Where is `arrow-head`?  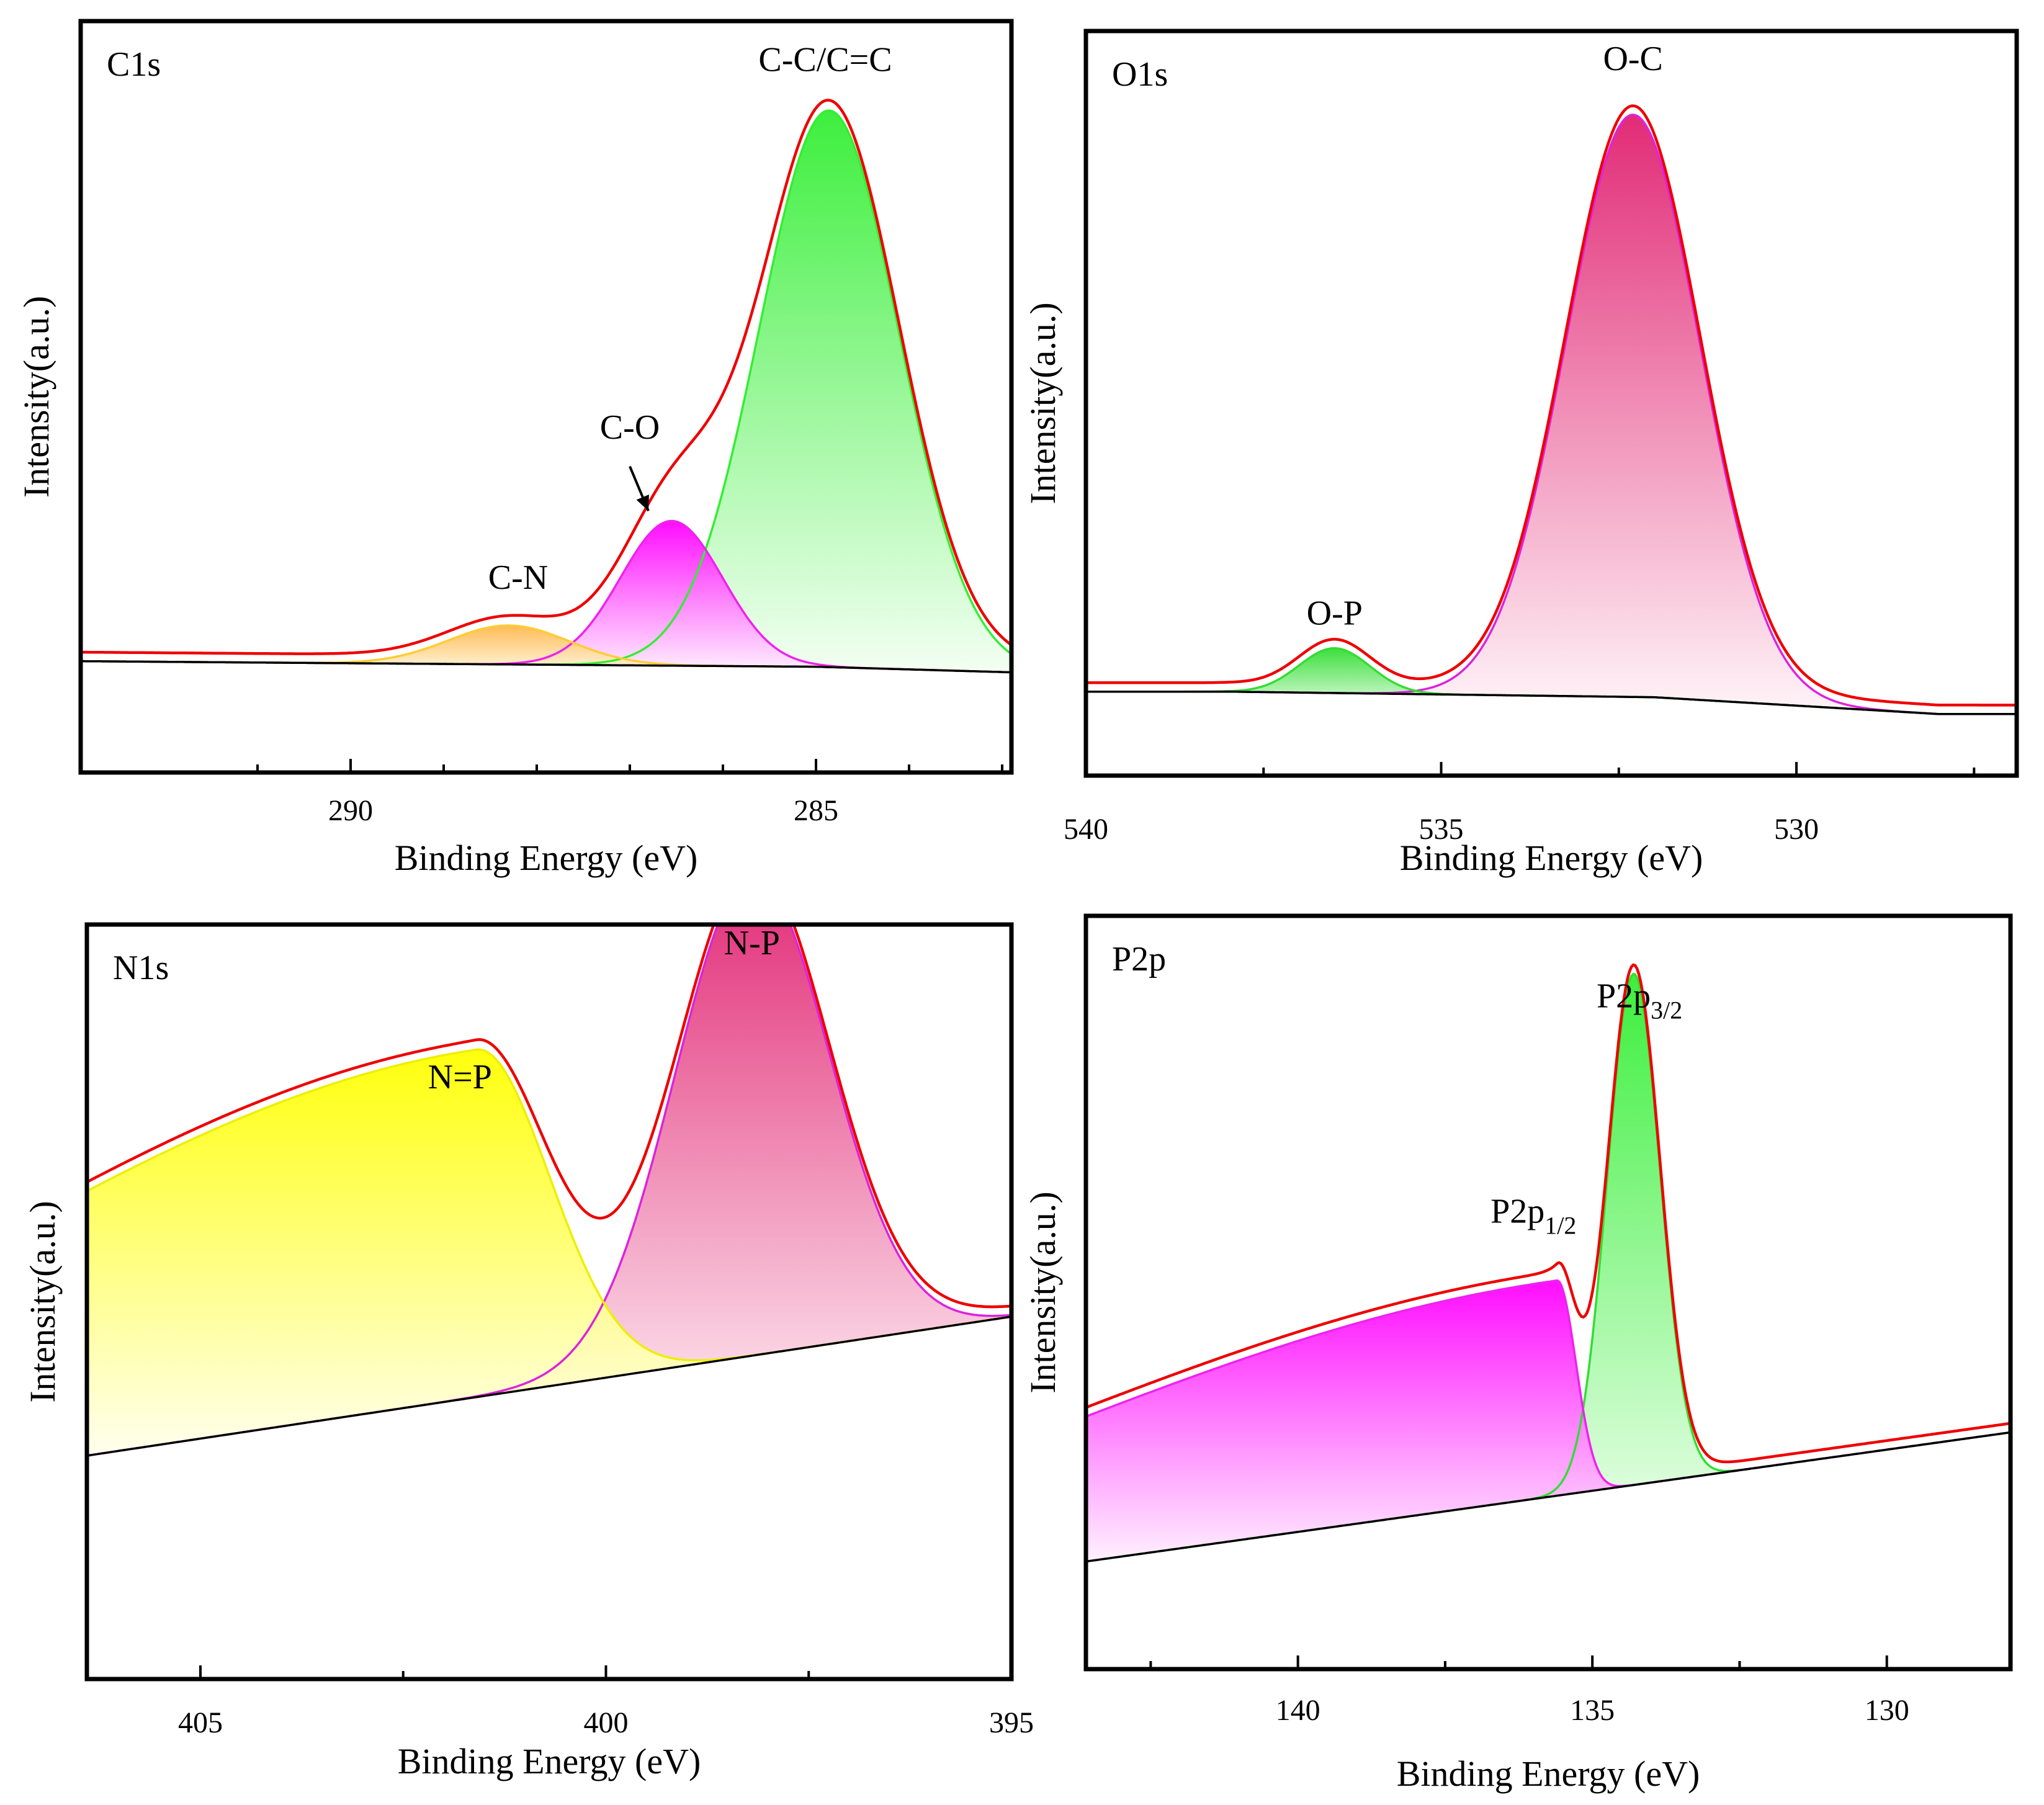
arrow-head is located at coordinates (643, 503).